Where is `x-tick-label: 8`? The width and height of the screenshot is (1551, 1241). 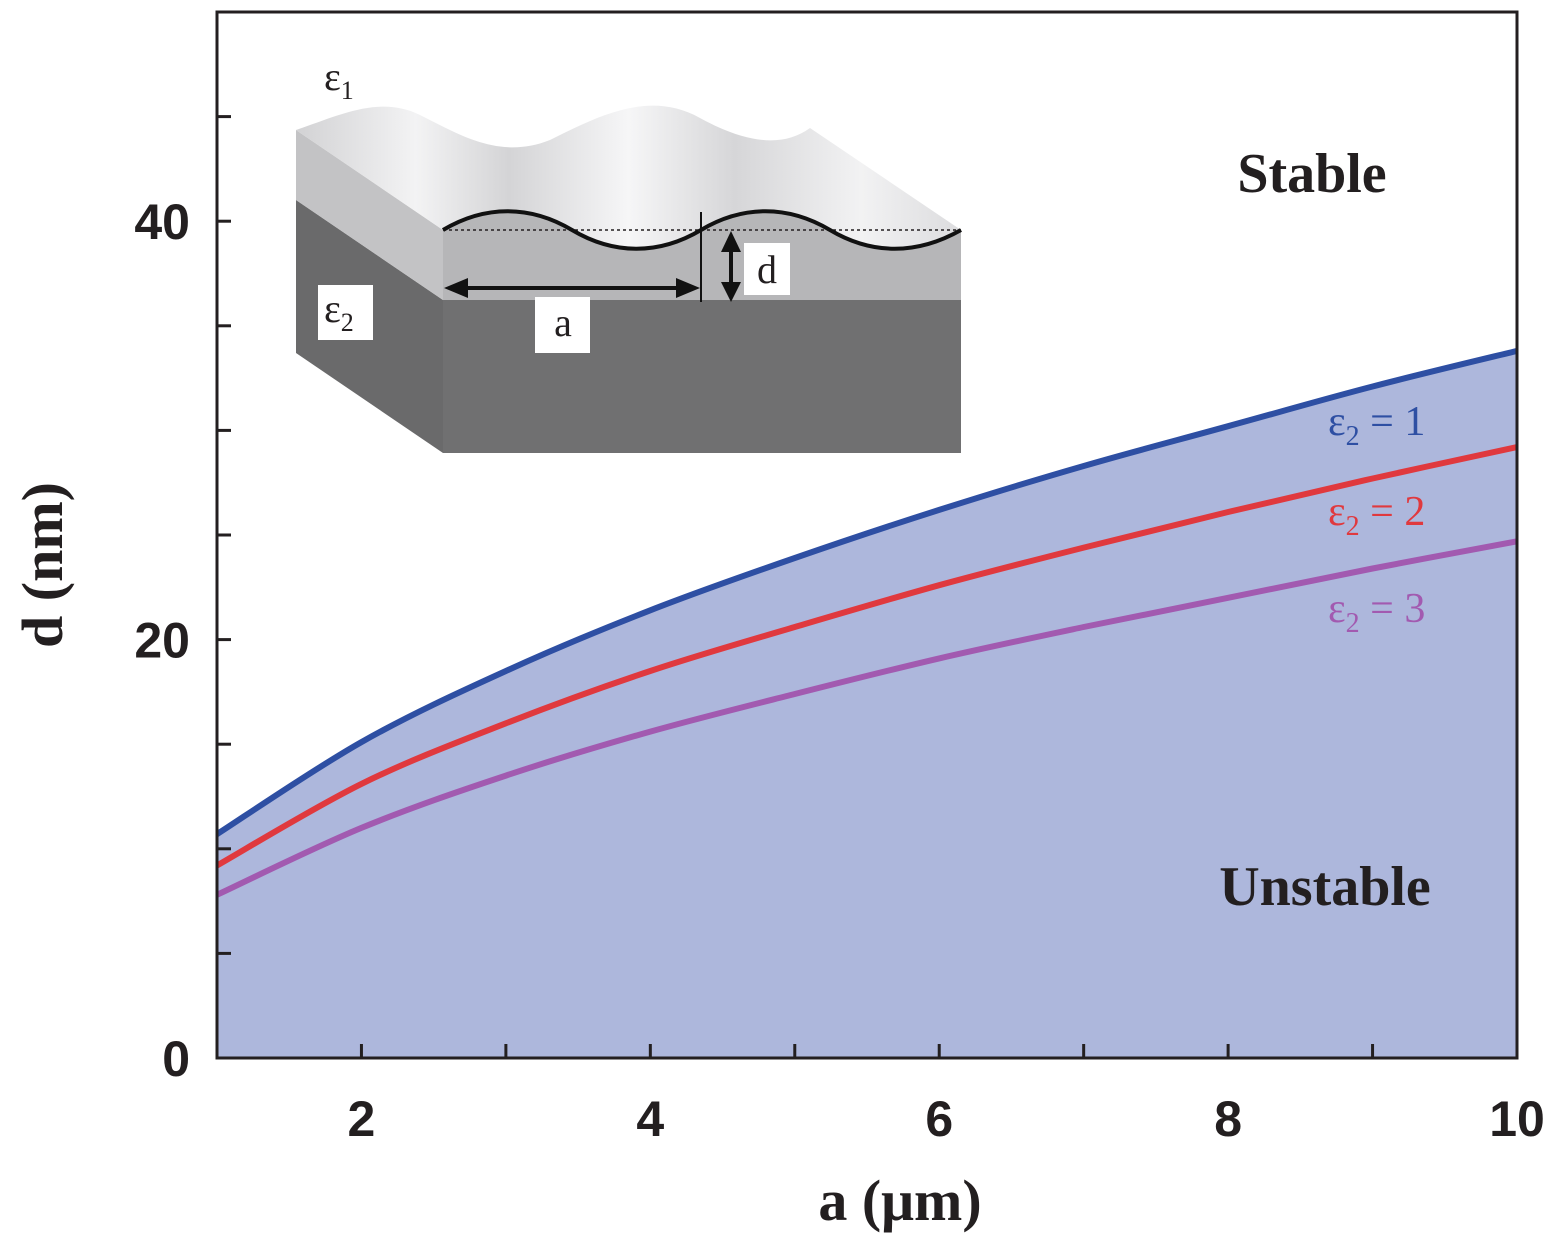
x-tick-label: 8 is located at coordinates (1228, 1119).